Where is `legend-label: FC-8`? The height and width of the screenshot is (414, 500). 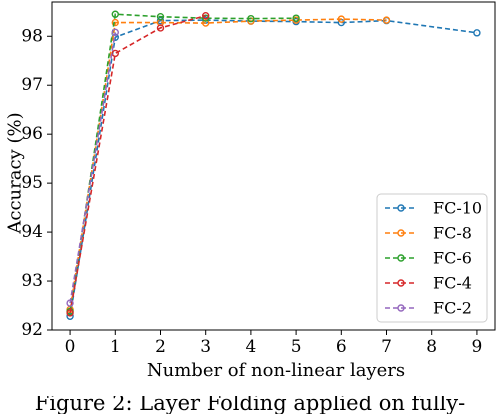
legend-label: FC-8 is located at coordinates (452, 233).